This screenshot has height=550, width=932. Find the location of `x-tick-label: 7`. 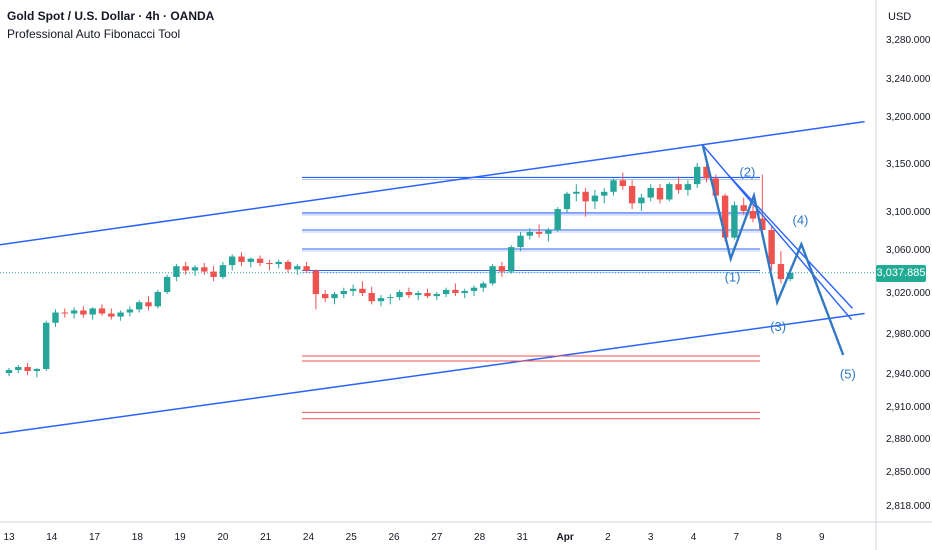

x-tick-label: 7 is located at coordinates (736, 537).